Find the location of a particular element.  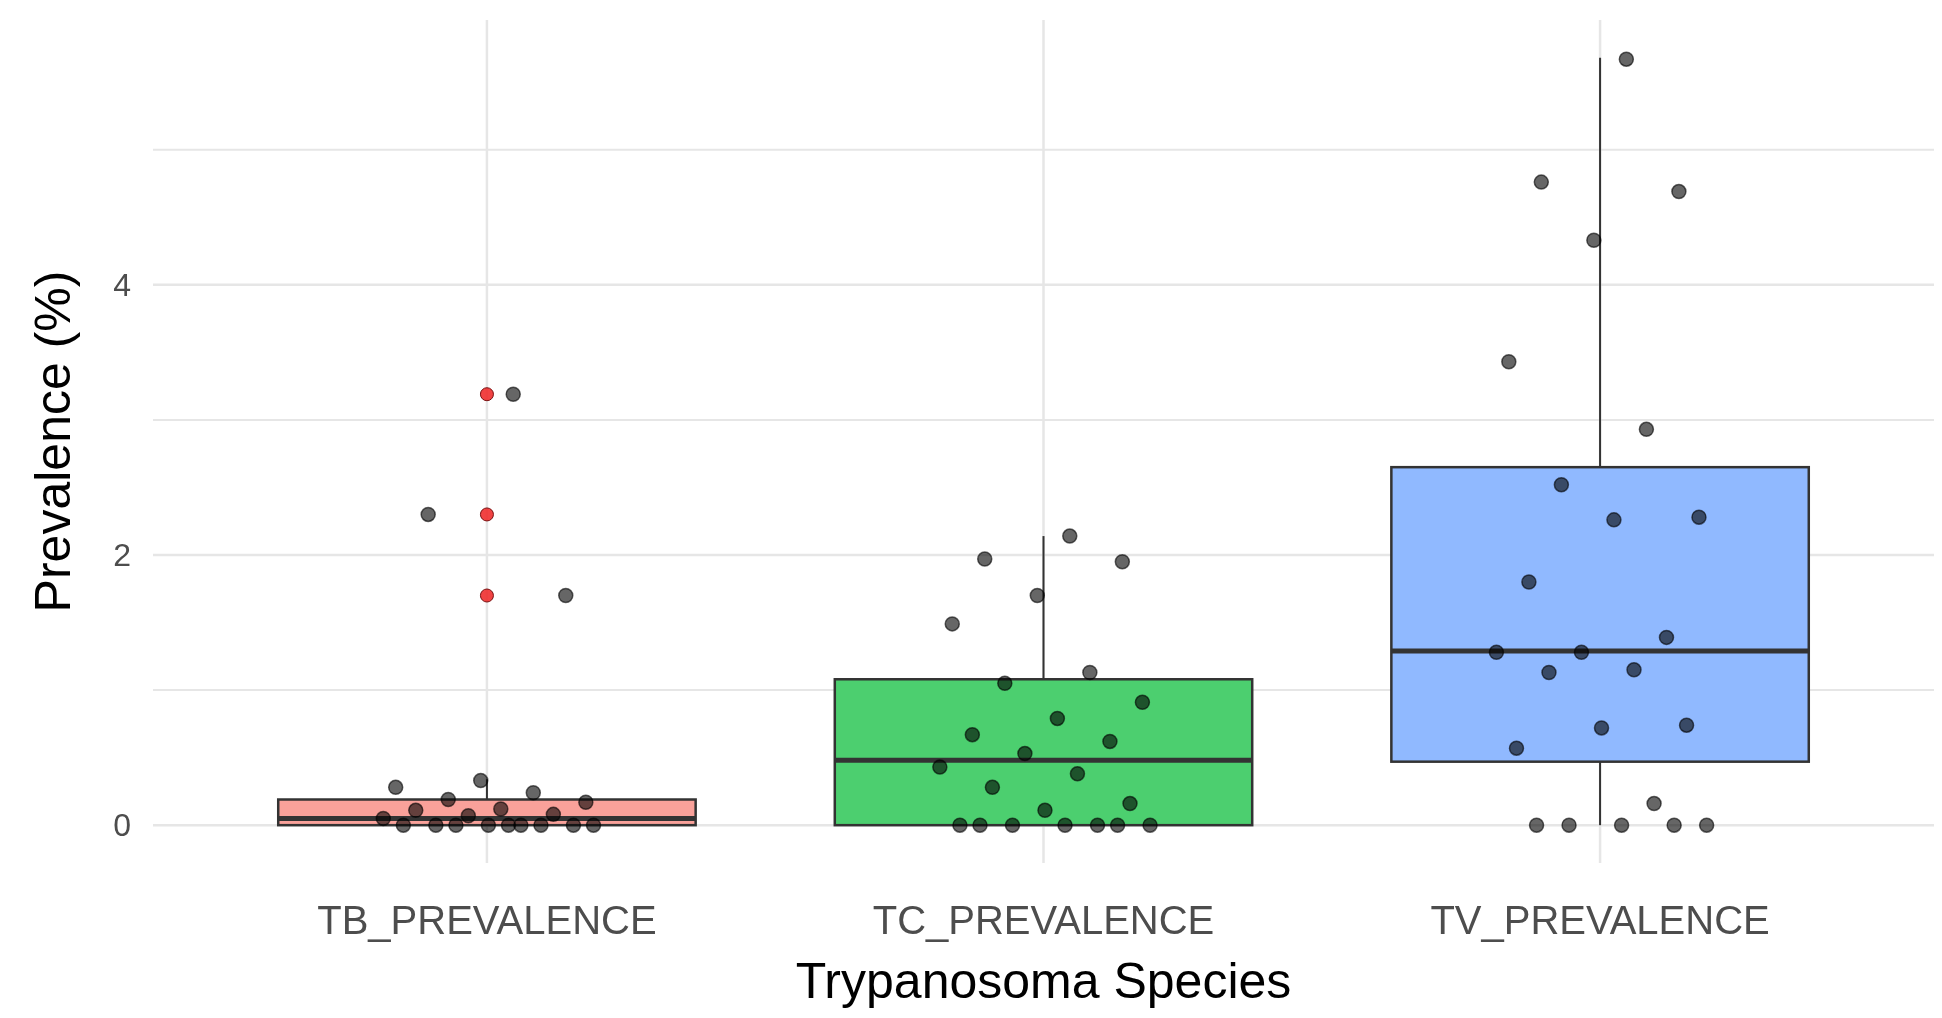

x-tick-label: TV_PREVALENCE is located at coordinates (1600, 920).